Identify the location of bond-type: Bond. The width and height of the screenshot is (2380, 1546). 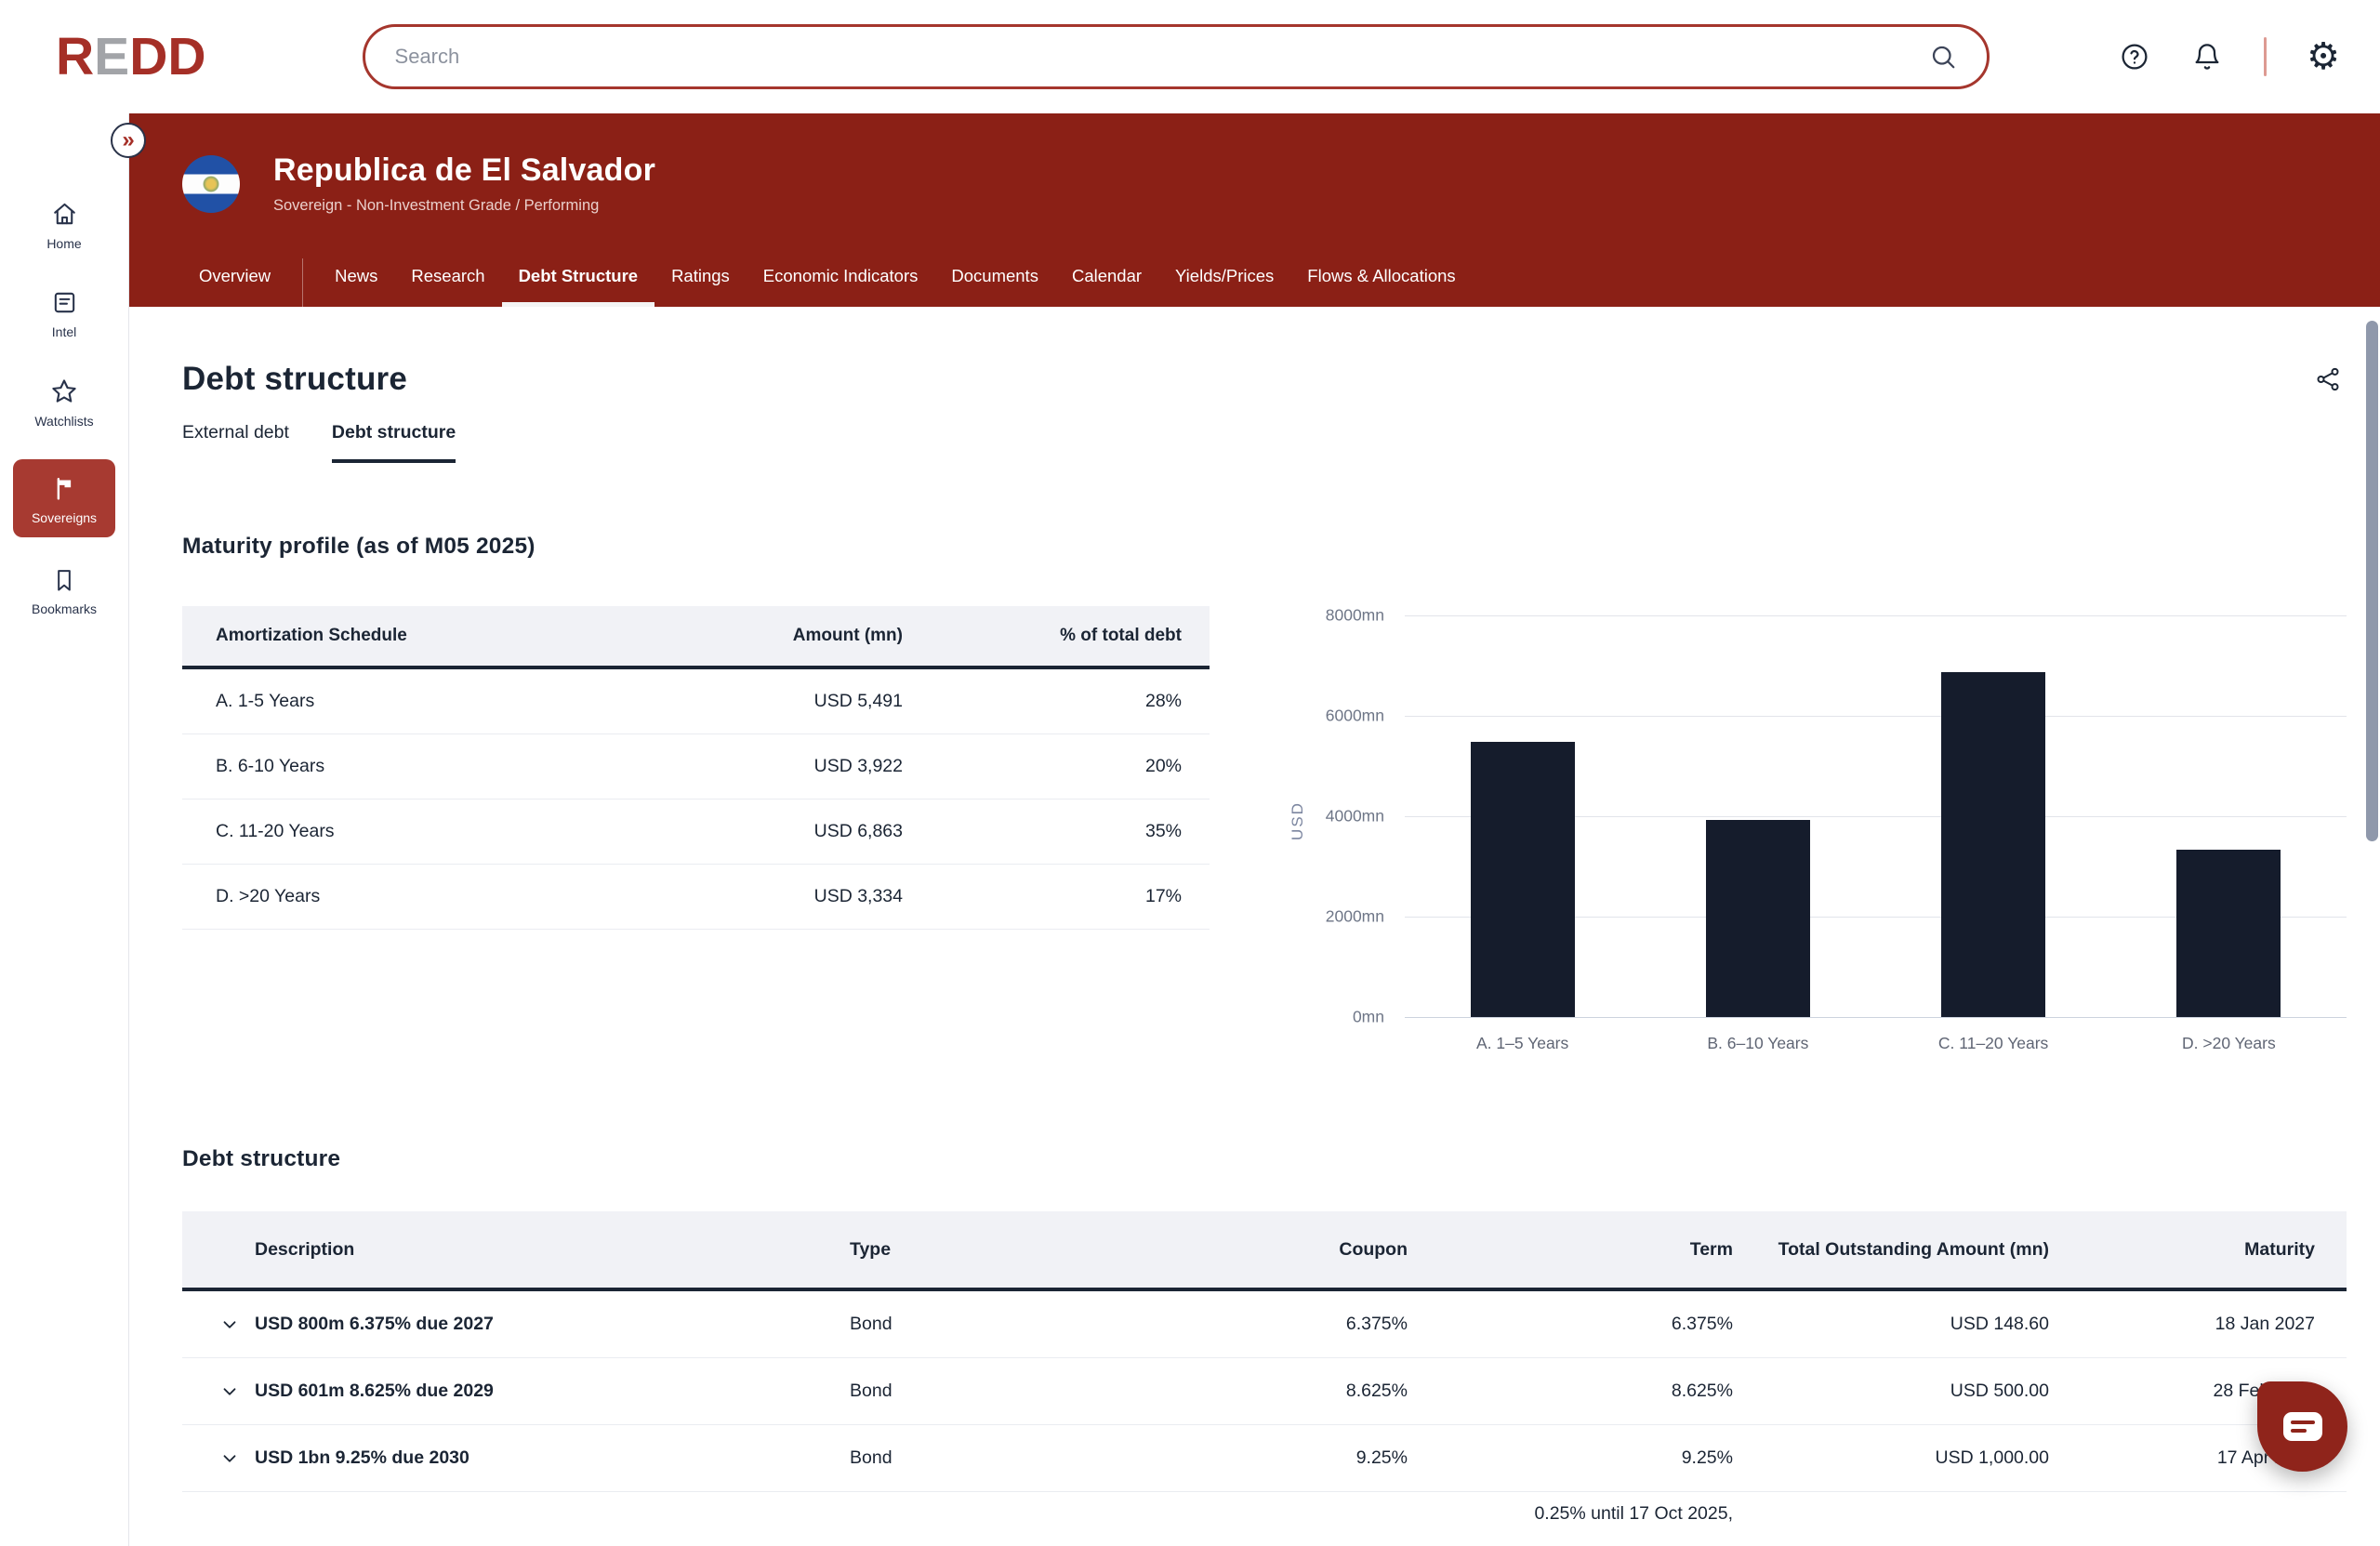
(871, 1324).